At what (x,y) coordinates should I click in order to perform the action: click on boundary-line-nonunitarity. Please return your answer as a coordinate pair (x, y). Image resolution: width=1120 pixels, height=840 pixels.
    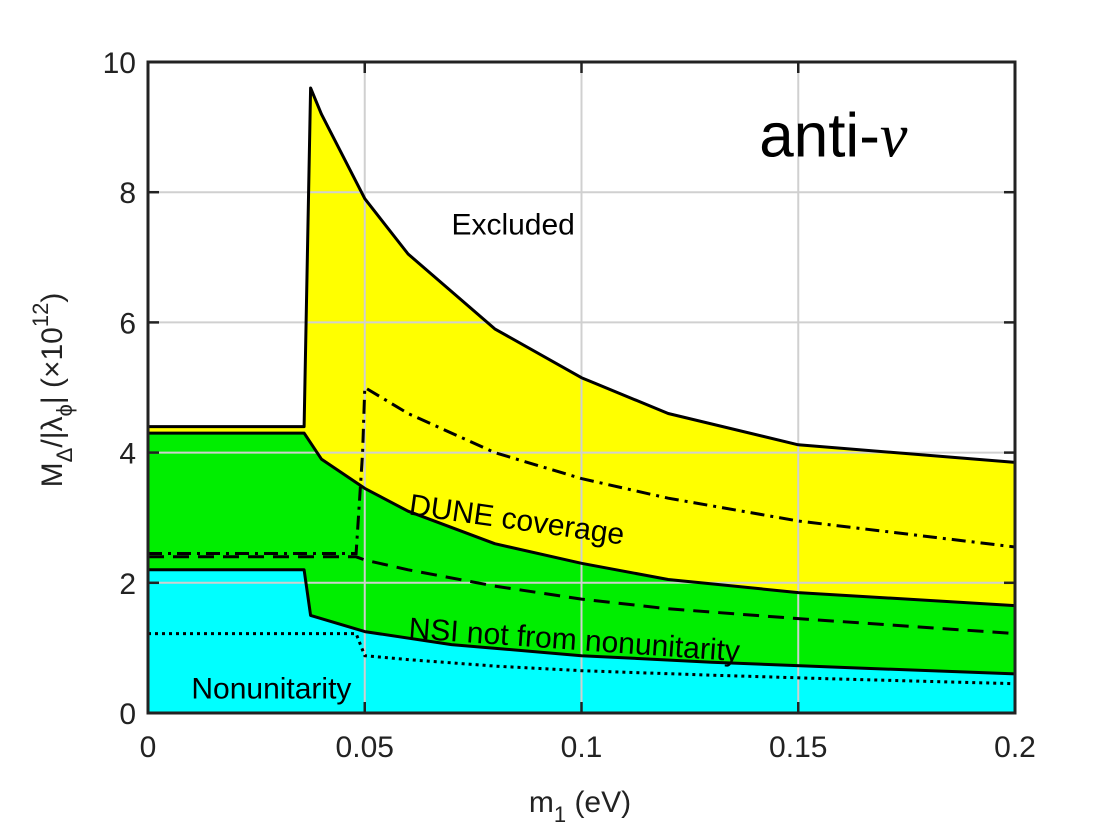
    Looking at the image, I should click on (582, 622).